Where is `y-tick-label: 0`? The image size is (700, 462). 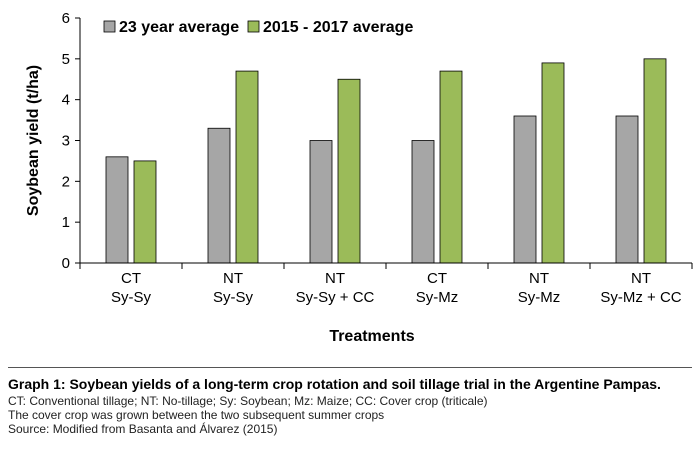
y-tick-label: 0 is located at coordinates (66, 263).